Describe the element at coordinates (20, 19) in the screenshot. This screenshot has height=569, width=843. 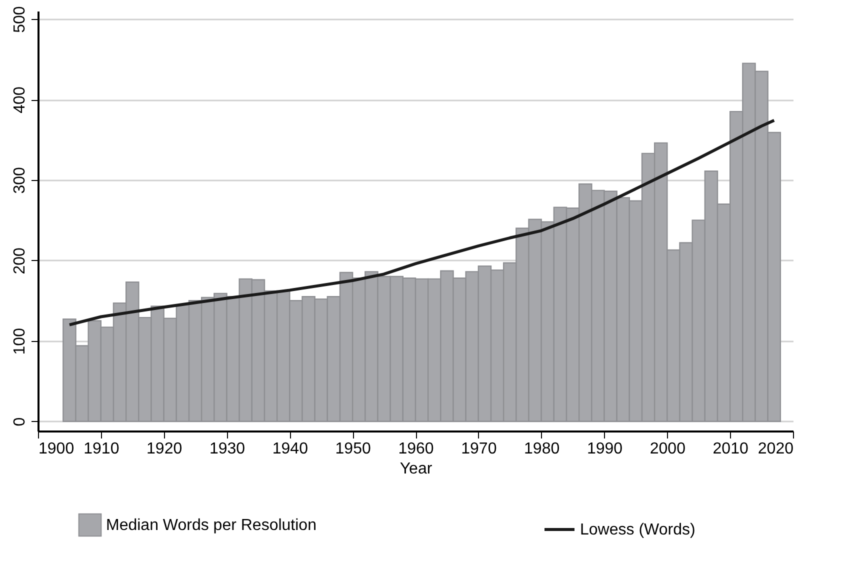
I see `y-tick-label: 500` at that location.